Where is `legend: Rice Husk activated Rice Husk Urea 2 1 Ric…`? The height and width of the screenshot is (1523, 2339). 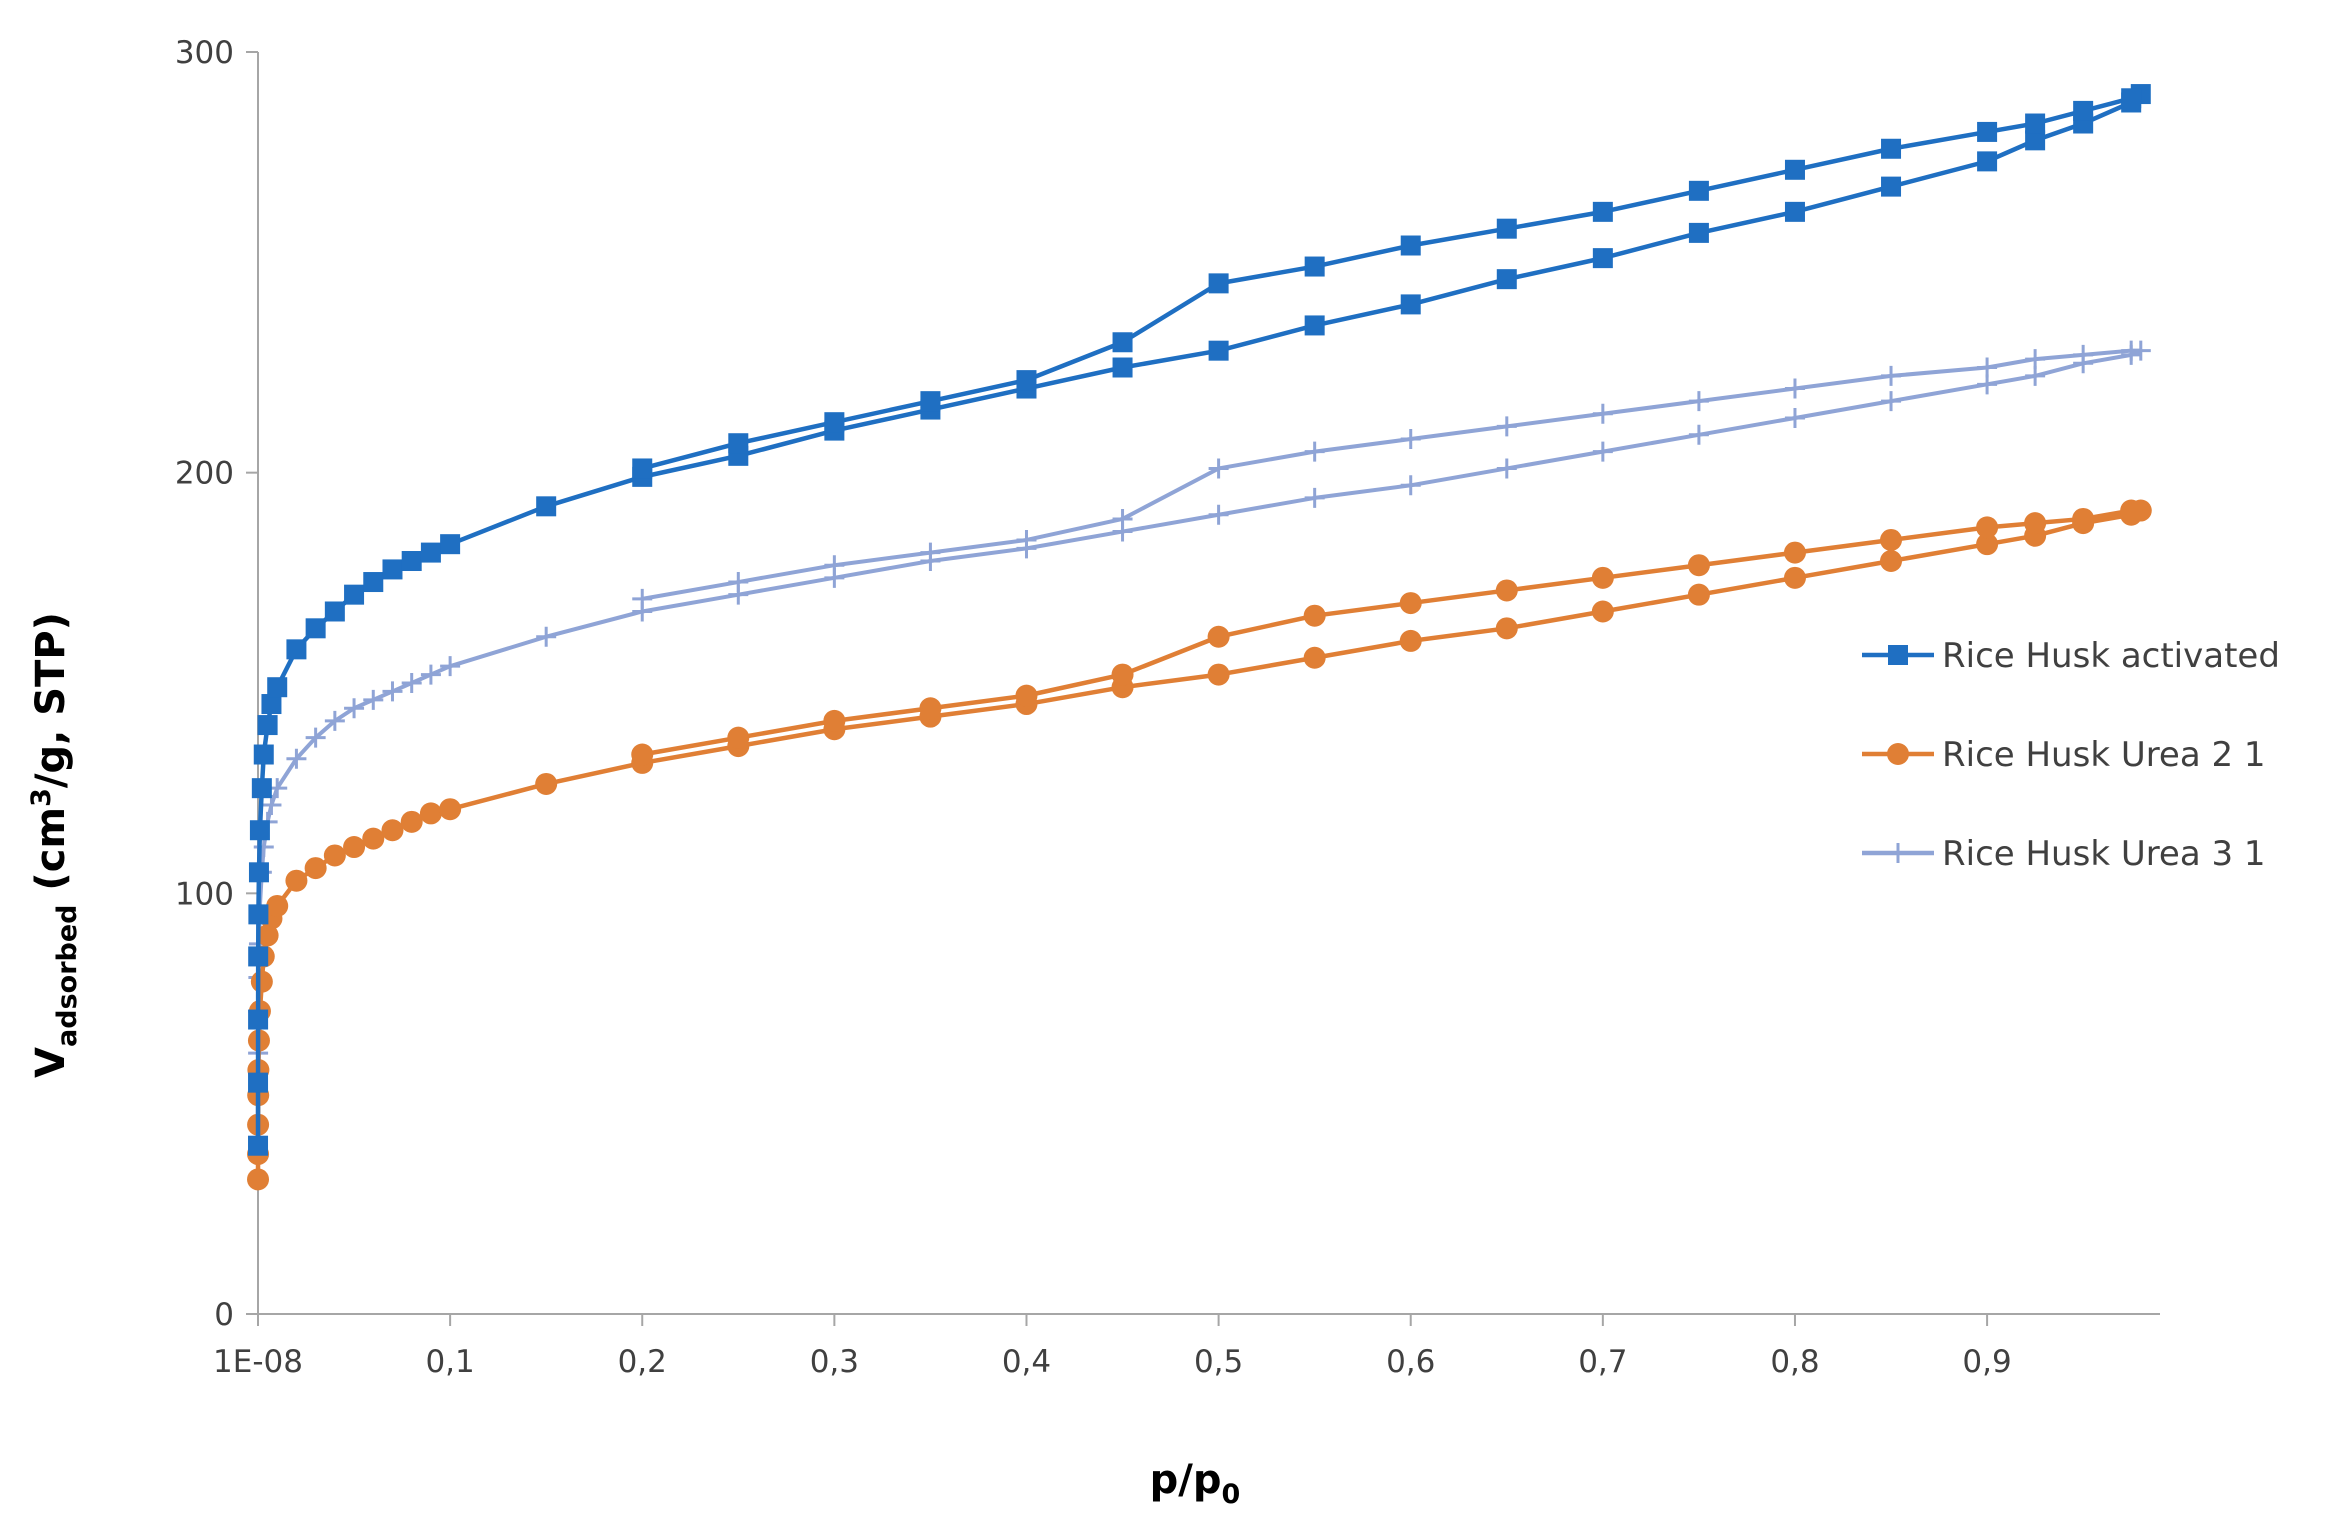
legend: Rice Husk activated Rice Husk Urea 2 1 Ric… is located at coordinates (2071, 755).